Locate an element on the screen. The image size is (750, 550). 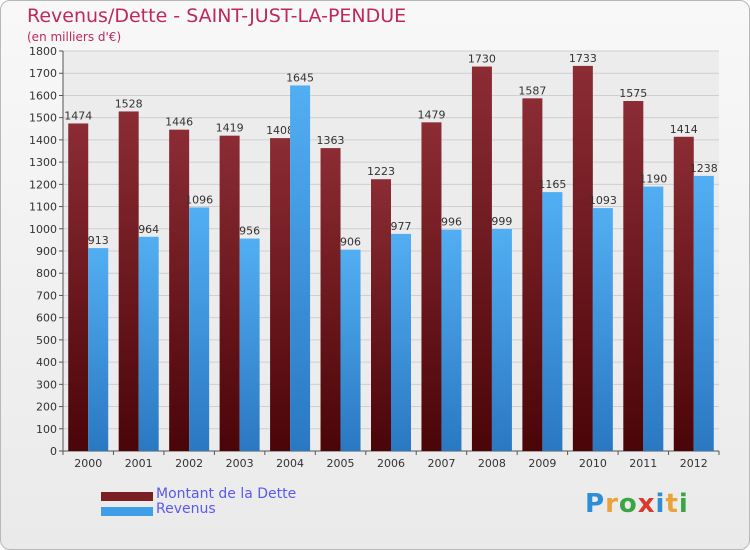
y-tick-label: 700 is located at coordinates (46, 295).